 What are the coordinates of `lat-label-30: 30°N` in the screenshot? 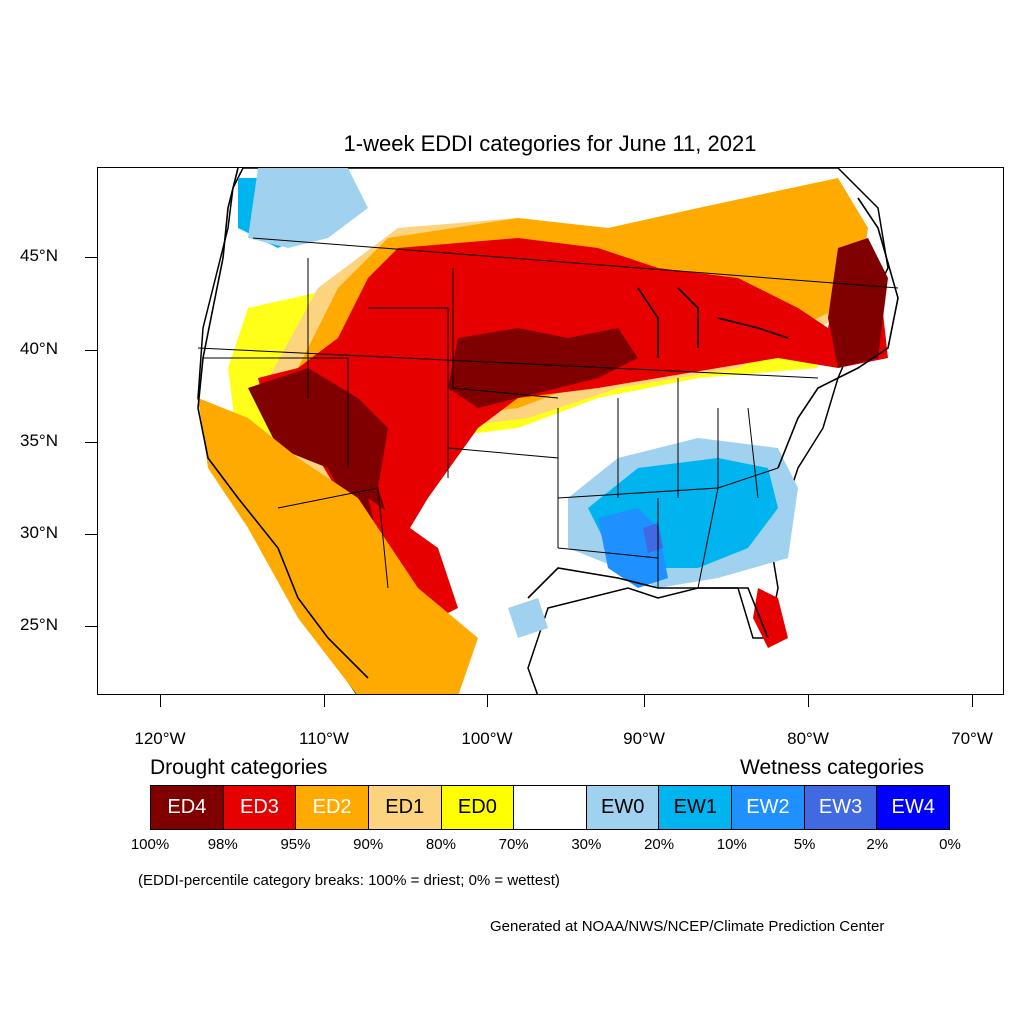 It's located at (39, 532).